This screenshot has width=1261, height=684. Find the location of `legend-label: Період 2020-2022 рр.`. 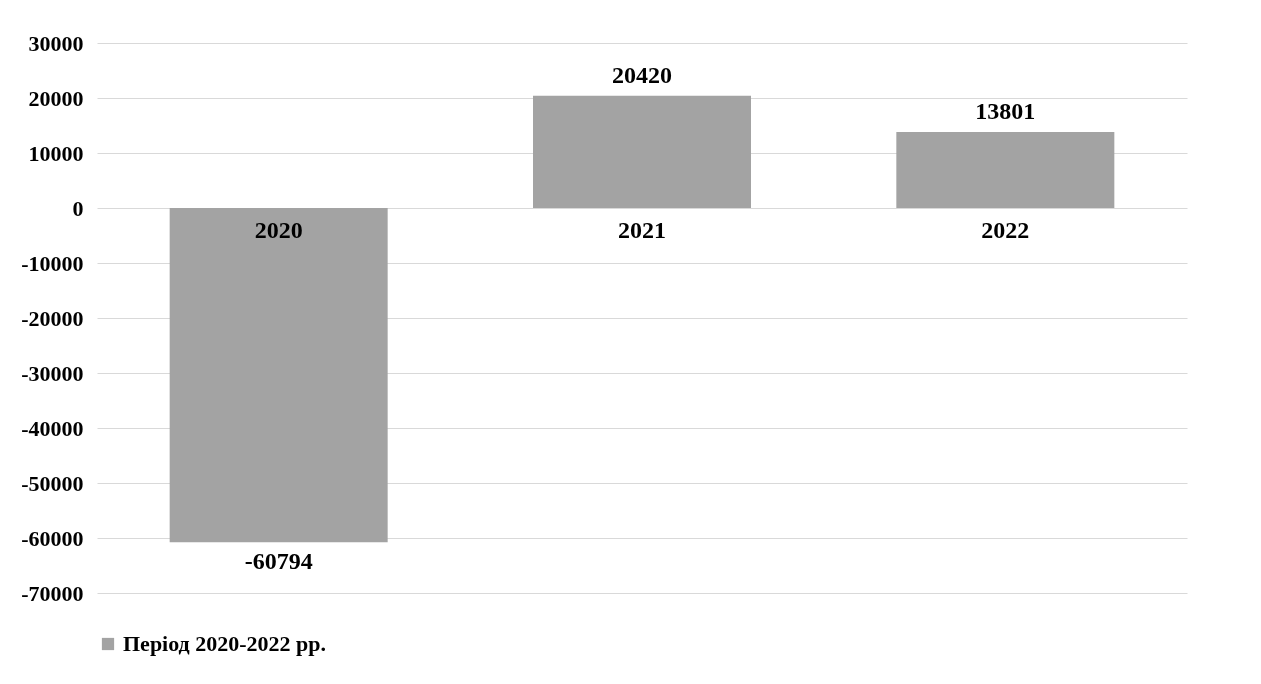

legend-label: Період 2020-2022 рр. is located at coordinates (225, 643).